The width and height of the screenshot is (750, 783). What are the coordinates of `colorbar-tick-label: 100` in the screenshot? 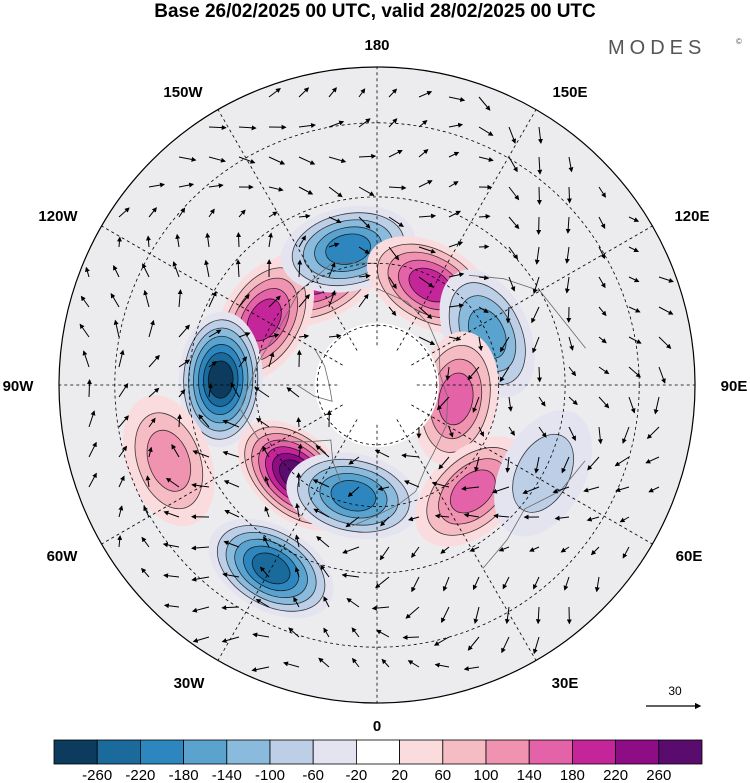 It's located at (485, 775).